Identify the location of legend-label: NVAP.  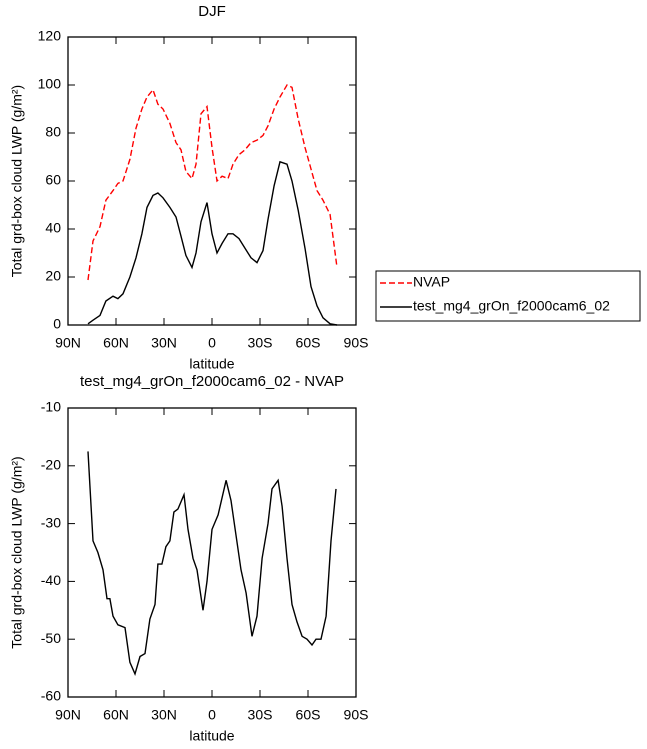
(431, 282).